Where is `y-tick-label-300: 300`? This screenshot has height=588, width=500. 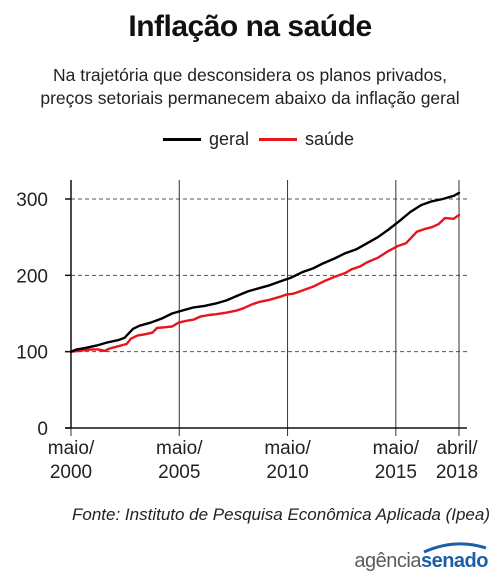
y-tick-label-300: 300 is located at coordinates (32, 200).